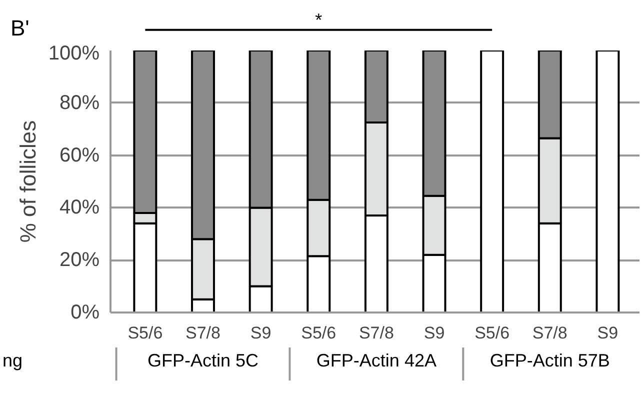 The image size is (644, 409). What do you see at coordinates (27, 181) in the screenshot?
I see `y-axis-title: % of follicles` at bounding box center [27, 181].